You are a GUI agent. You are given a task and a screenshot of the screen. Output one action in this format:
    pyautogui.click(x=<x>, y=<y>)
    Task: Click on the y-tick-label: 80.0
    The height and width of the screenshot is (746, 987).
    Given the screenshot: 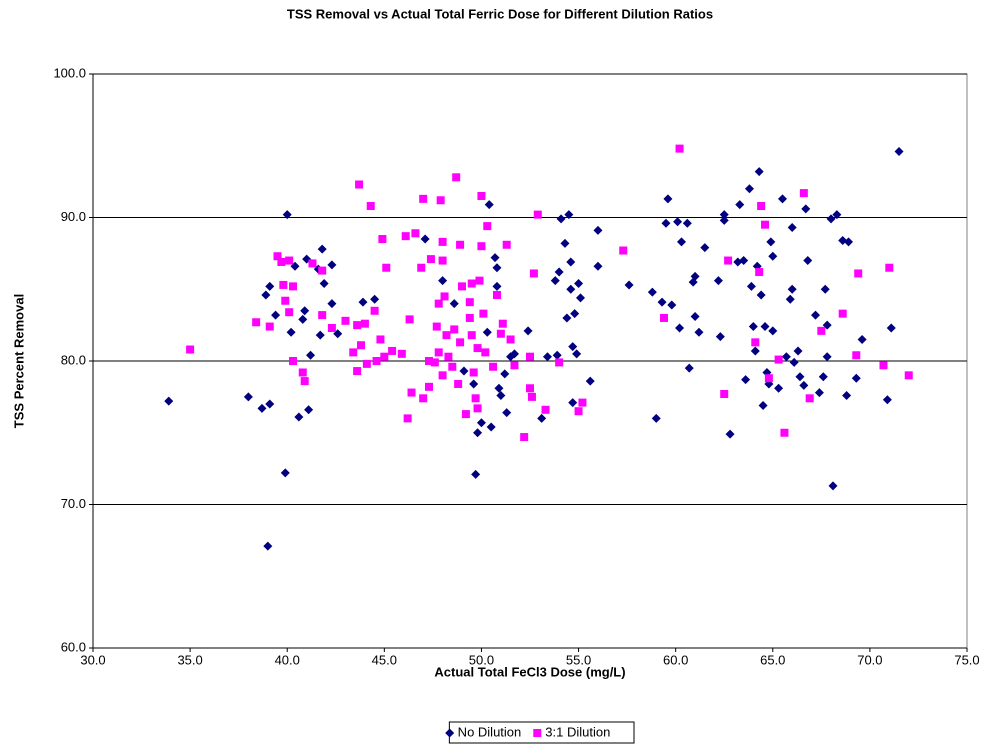 What is the action you would take?
    pyautogui.click(x=73, y=359)
    